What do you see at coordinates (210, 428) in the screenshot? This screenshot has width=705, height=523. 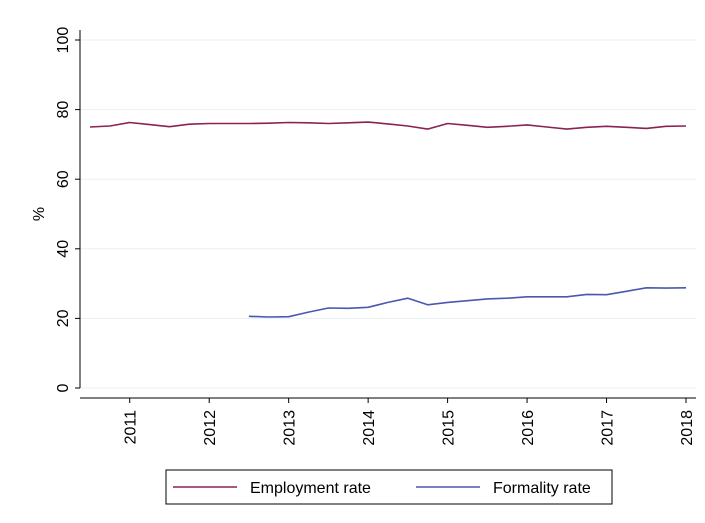 I see `x-tick-label: 2012` at bounding box center [210, 428].